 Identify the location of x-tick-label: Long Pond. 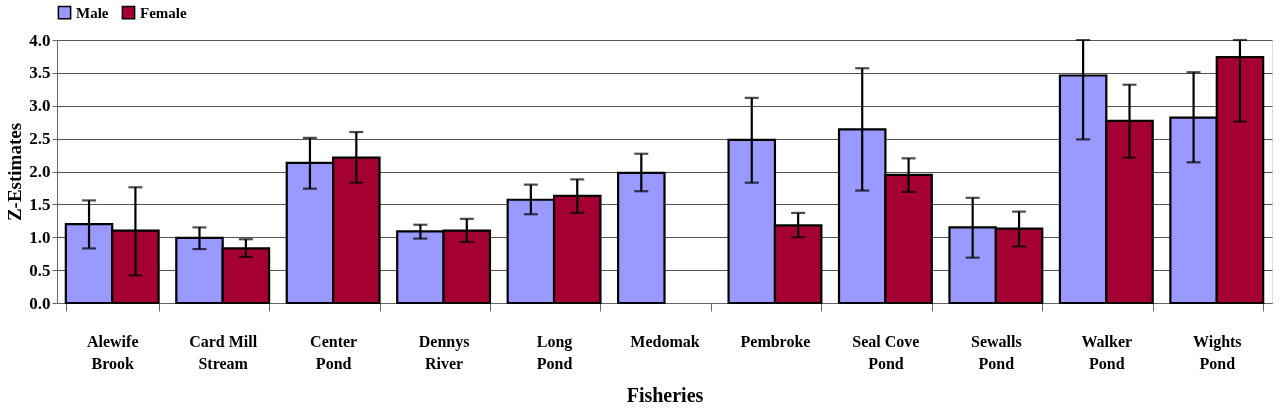
(554, 352).